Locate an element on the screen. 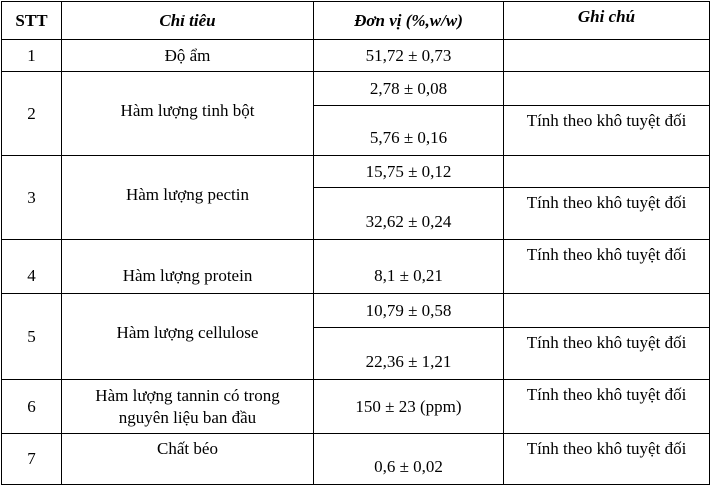  table-row: 32,62 ± 0,24 Tính theo khô tuyệt đối is located at coordinates (356, 213).